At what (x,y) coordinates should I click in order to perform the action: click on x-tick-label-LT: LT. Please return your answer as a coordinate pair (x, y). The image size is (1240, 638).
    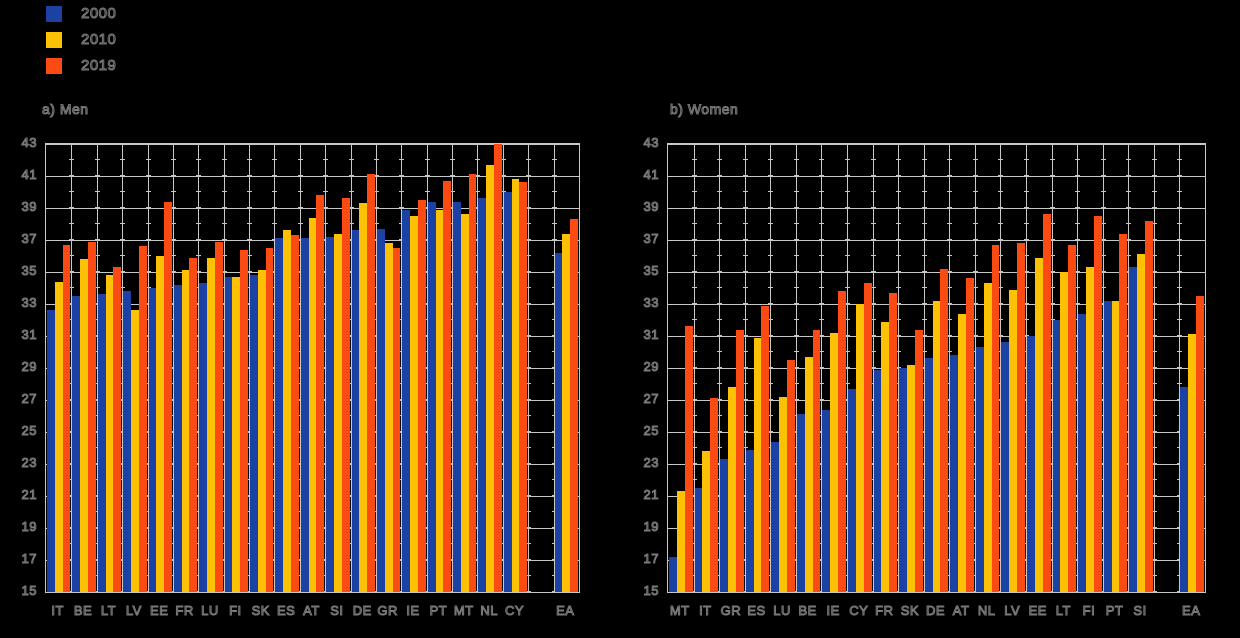
    Looking at the image, I should click on (1063, 611).